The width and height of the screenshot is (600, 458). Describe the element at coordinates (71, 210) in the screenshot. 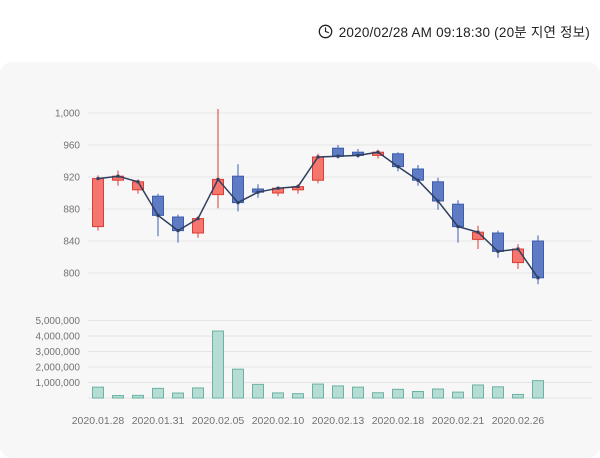

I see `price-tick-label: 880` at that location.